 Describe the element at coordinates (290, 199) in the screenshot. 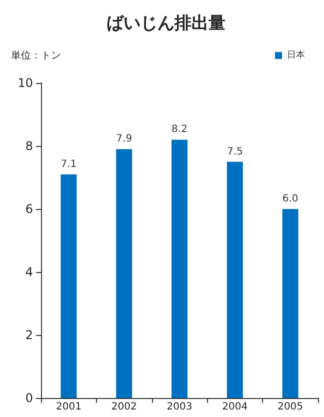

I see `text: 6.0` at that location.